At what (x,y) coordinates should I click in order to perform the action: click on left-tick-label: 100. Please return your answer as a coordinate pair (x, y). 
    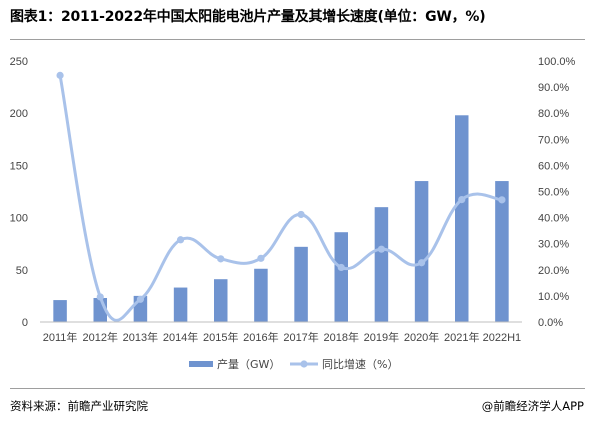
    Looking at the image, I should click on (19, 219).